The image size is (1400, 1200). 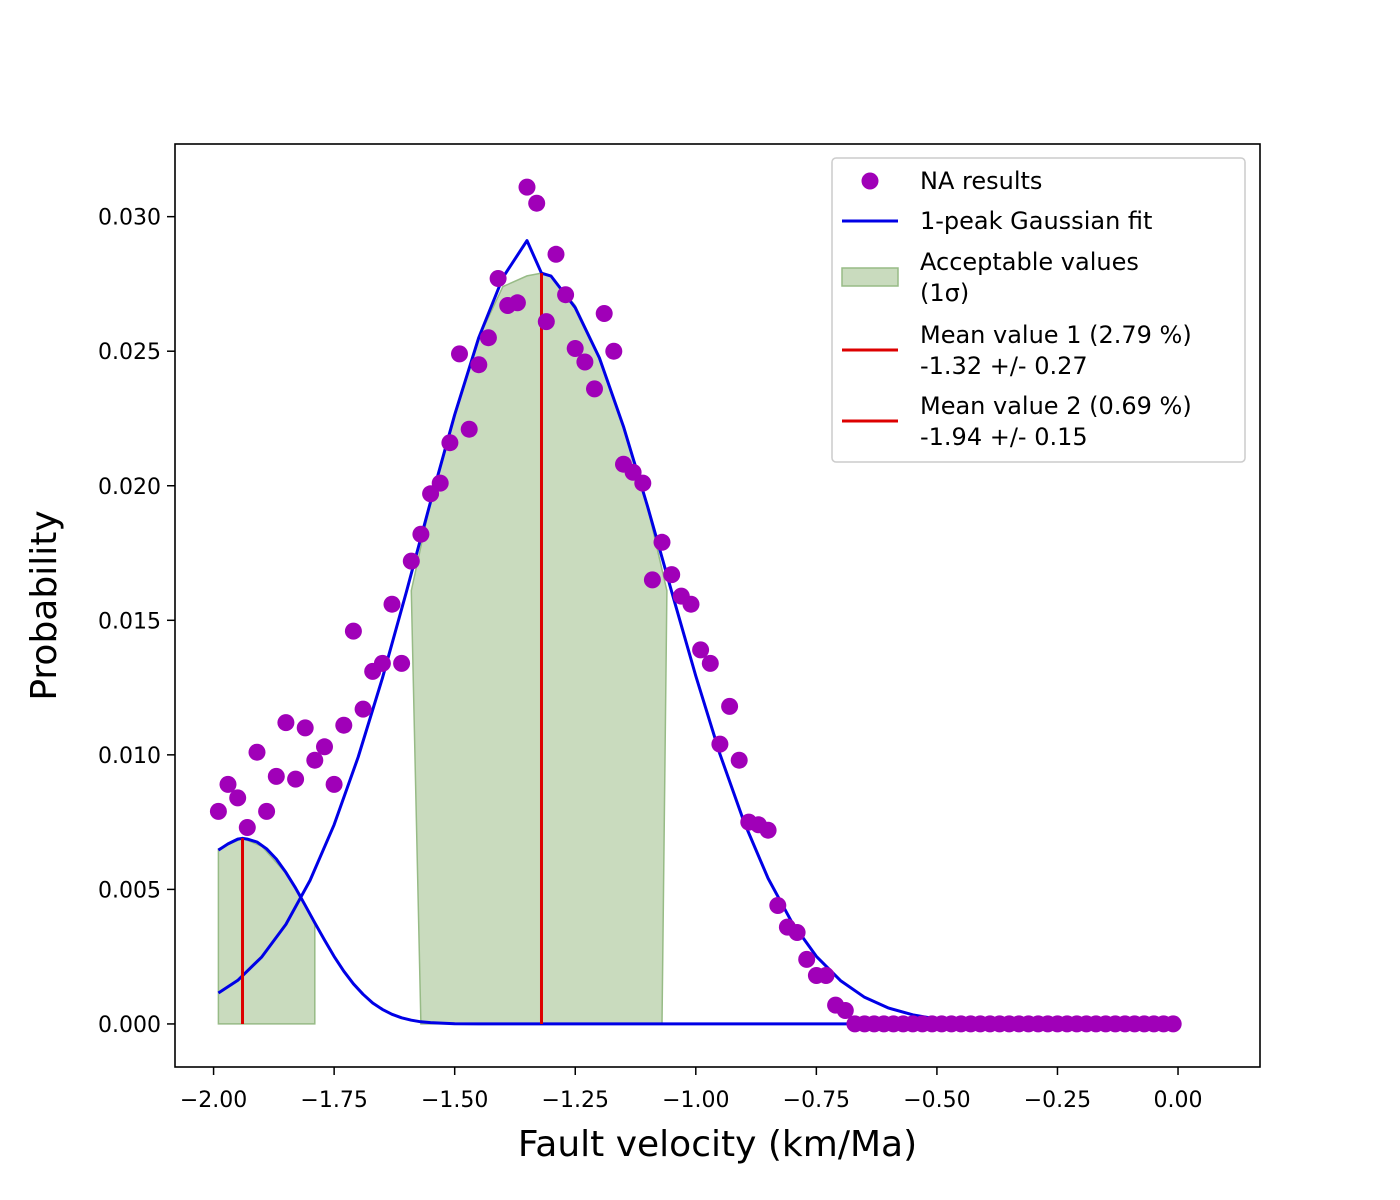 What do you see at coordinates (1029, 277) in the screenshot?
I see `legend-label: Acceptable values (1σ)` at bounding box center [1029, 277].